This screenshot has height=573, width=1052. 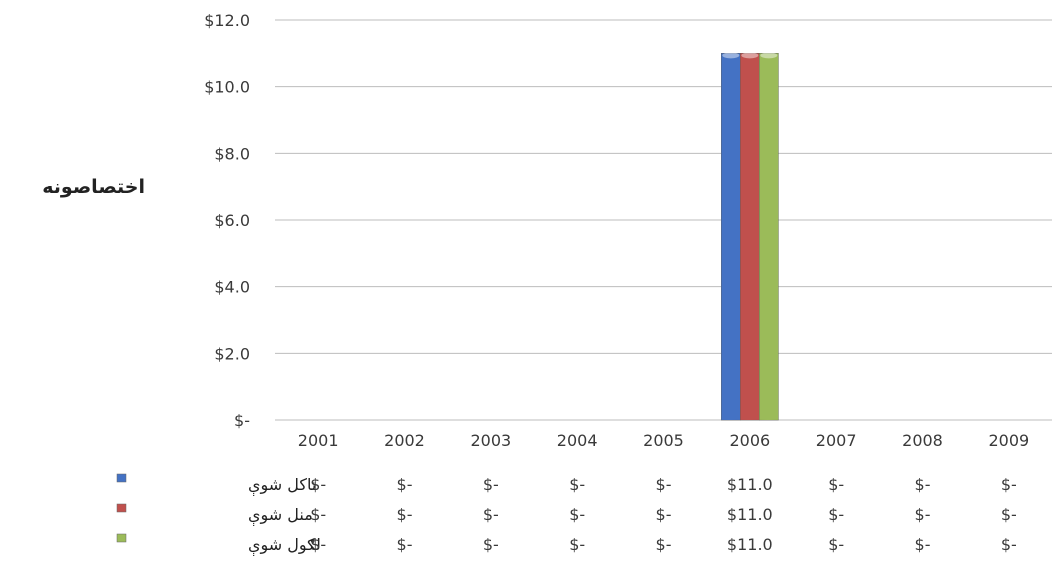 What do you see at coordinates (232, 287) in the screenshot?
I see `y-tick-label: $4.0` at bounding box center [232, 287].